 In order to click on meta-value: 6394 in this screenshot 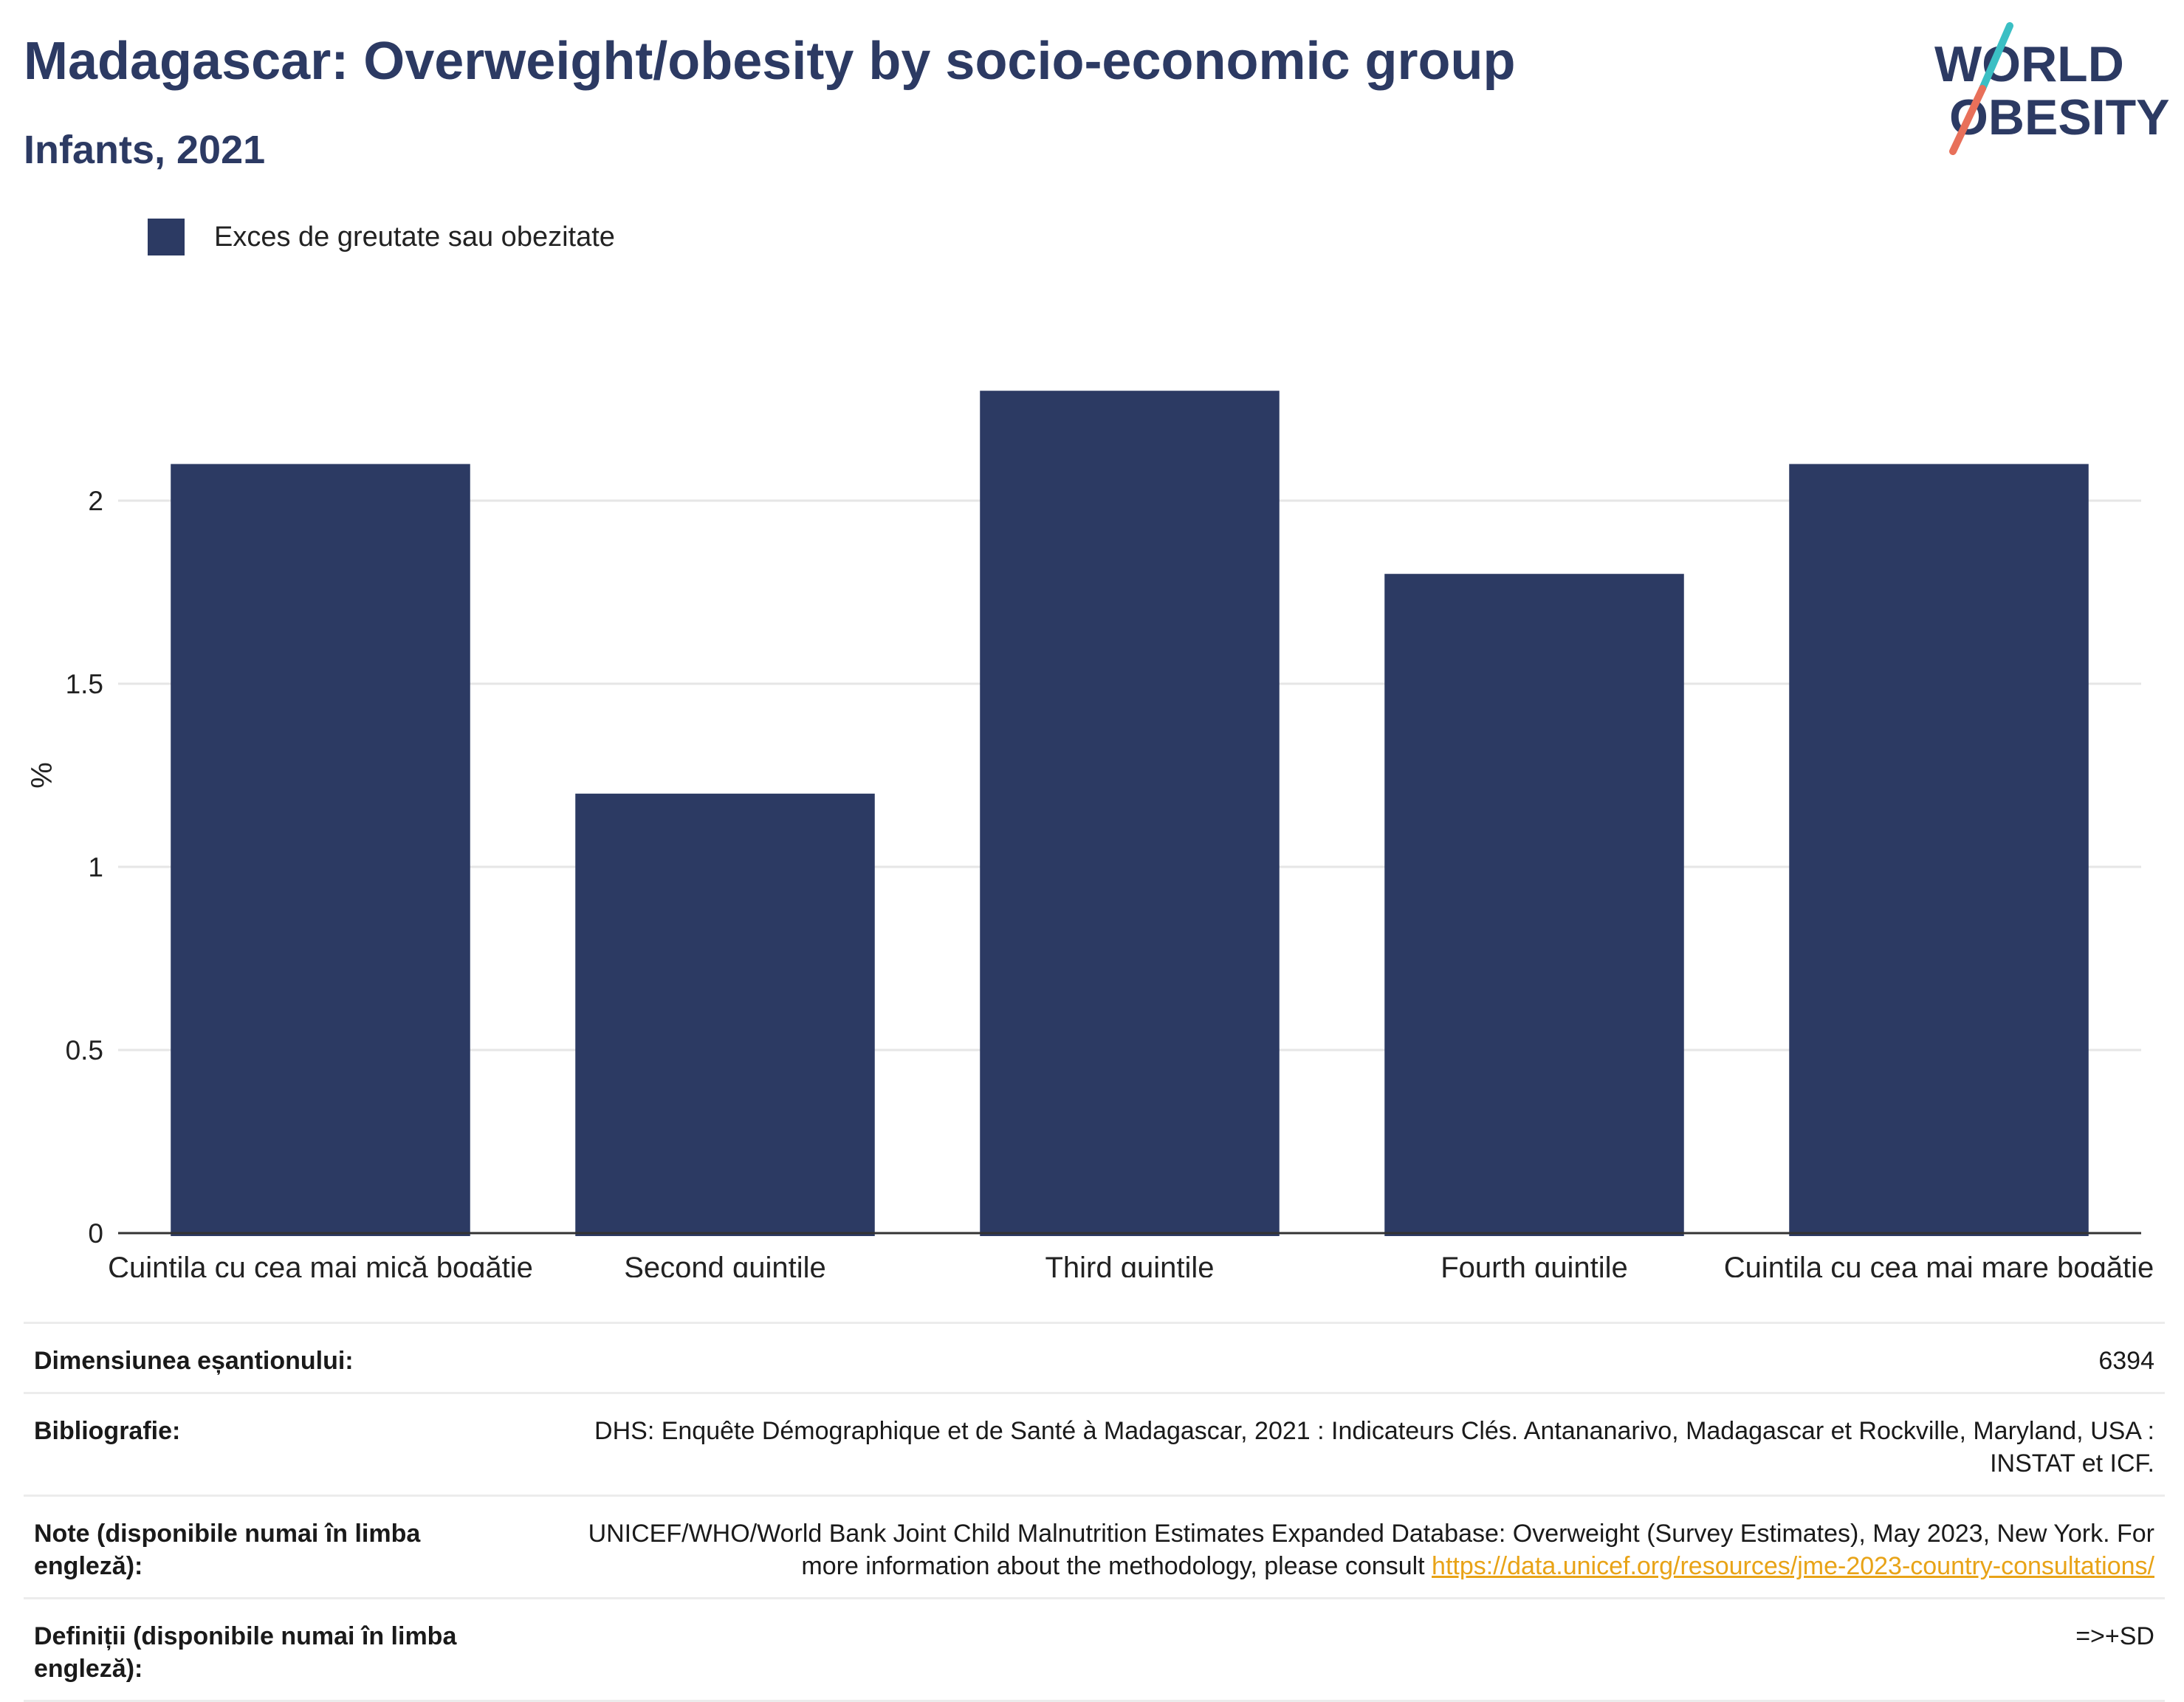, I will do `click(2126, 1361)`.